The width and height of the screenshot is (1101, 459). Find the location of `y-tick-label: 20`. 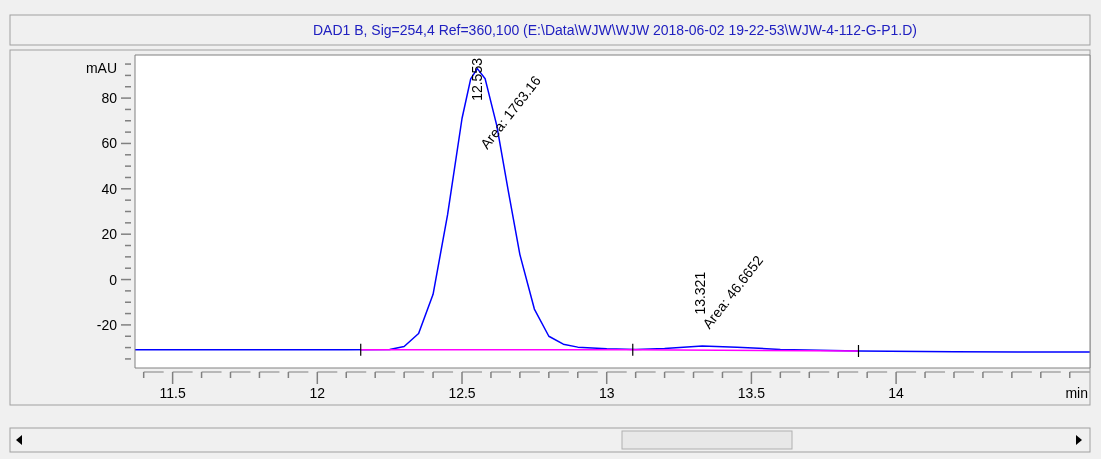

y-tick-label: 20 is located at coordinates (109, 234).